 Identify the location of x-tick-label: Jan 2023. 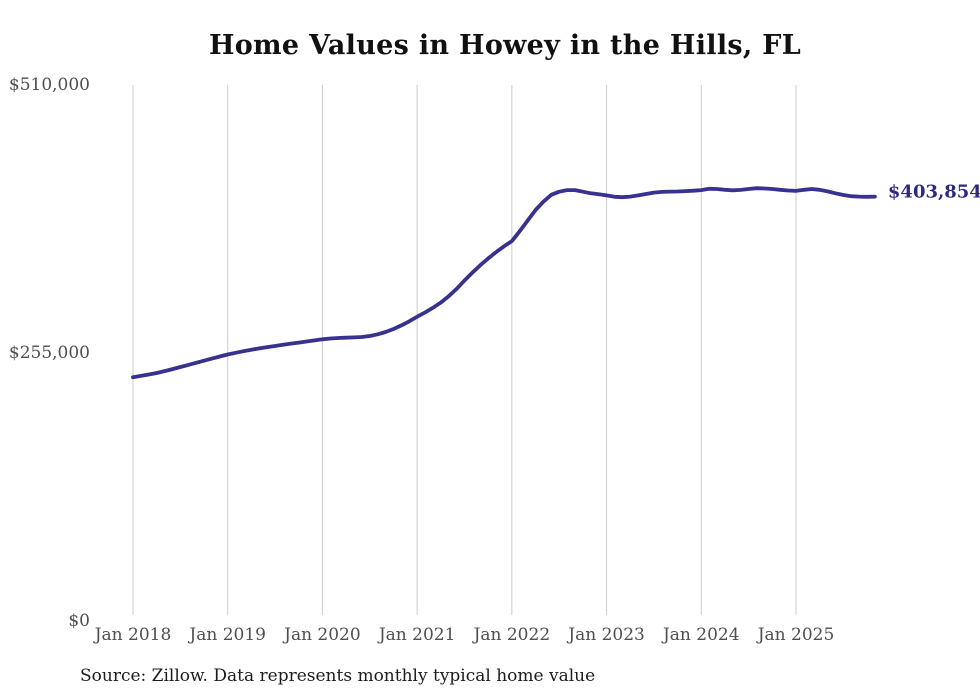
(605, 635).